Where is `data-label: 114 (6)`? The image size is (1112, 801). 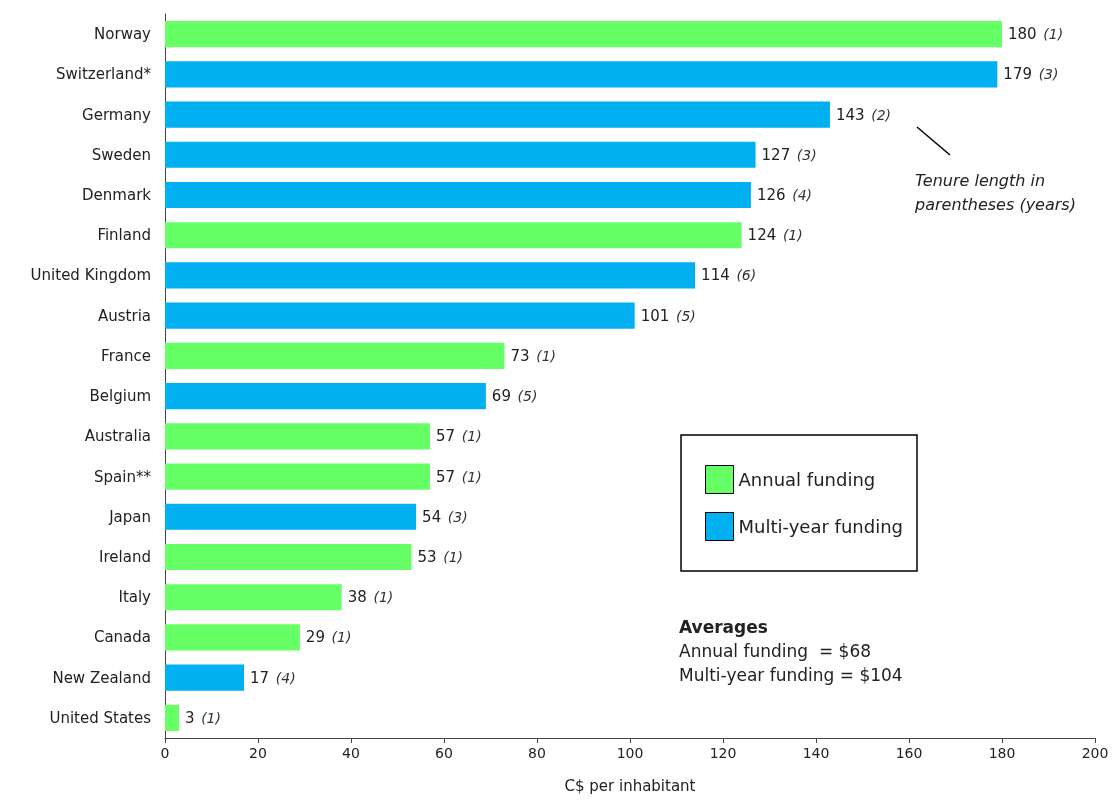
data-label: 114 (6) is located at coordinates (729, 275).